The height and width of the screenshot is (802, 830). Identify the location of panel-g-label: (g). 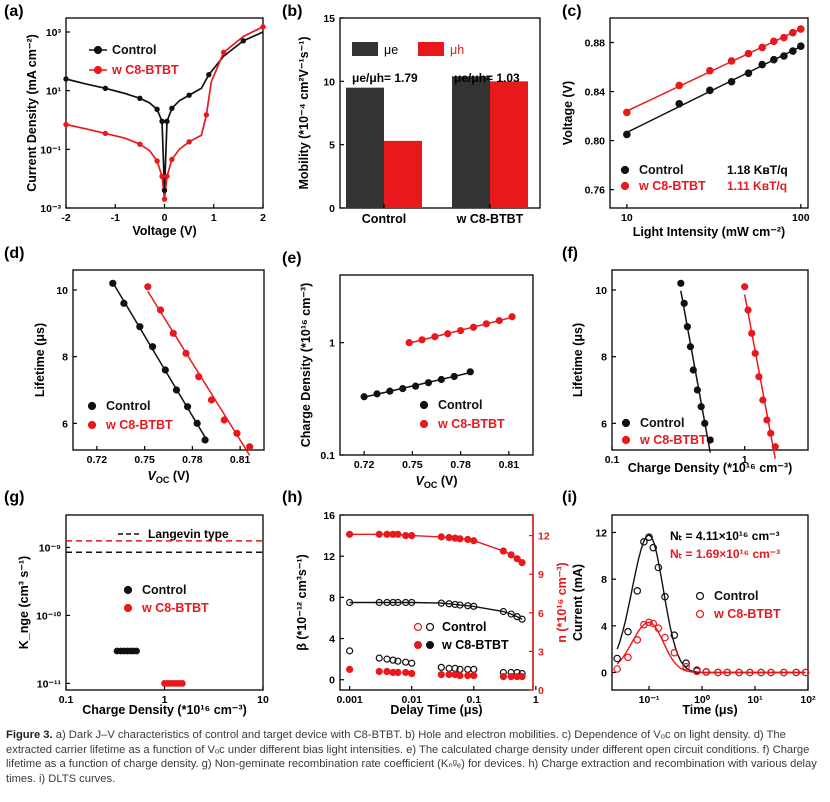
(14, 497).